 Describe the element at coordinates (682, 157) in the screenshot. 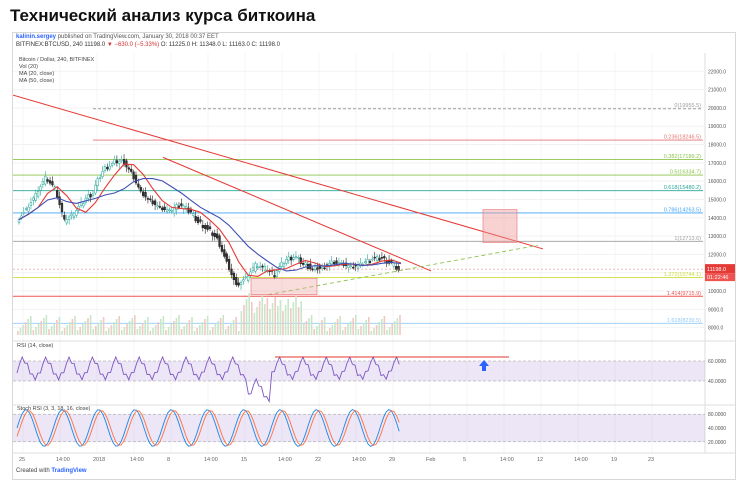

I see `fib-level-label: 0.382(17189.2)` at that location.